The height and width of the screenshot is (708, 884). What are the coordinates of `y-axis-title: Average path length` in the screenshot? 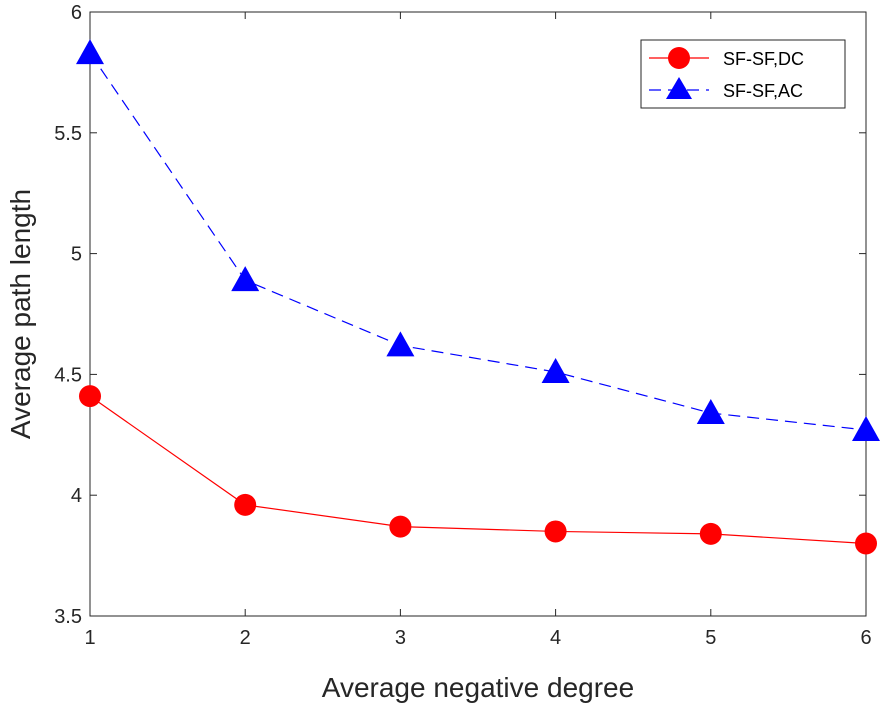 It's located at (20, 314).